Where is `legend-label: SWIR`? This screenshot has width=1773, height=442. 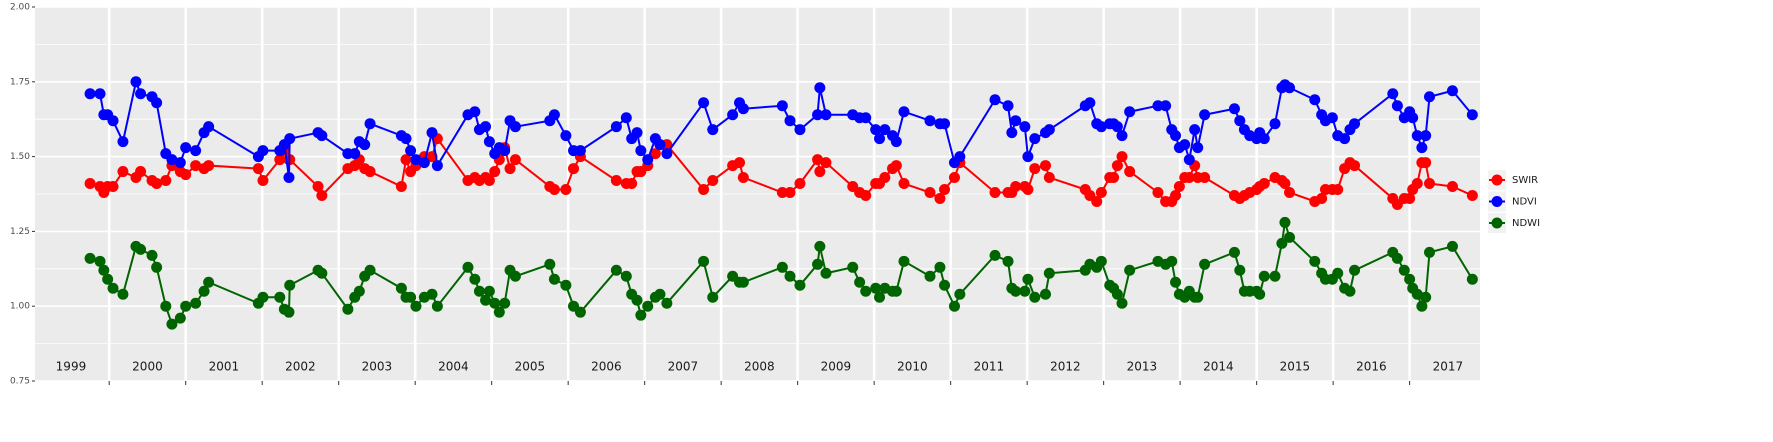 legend-label: SWIR is located at coordinates (1525, 180).